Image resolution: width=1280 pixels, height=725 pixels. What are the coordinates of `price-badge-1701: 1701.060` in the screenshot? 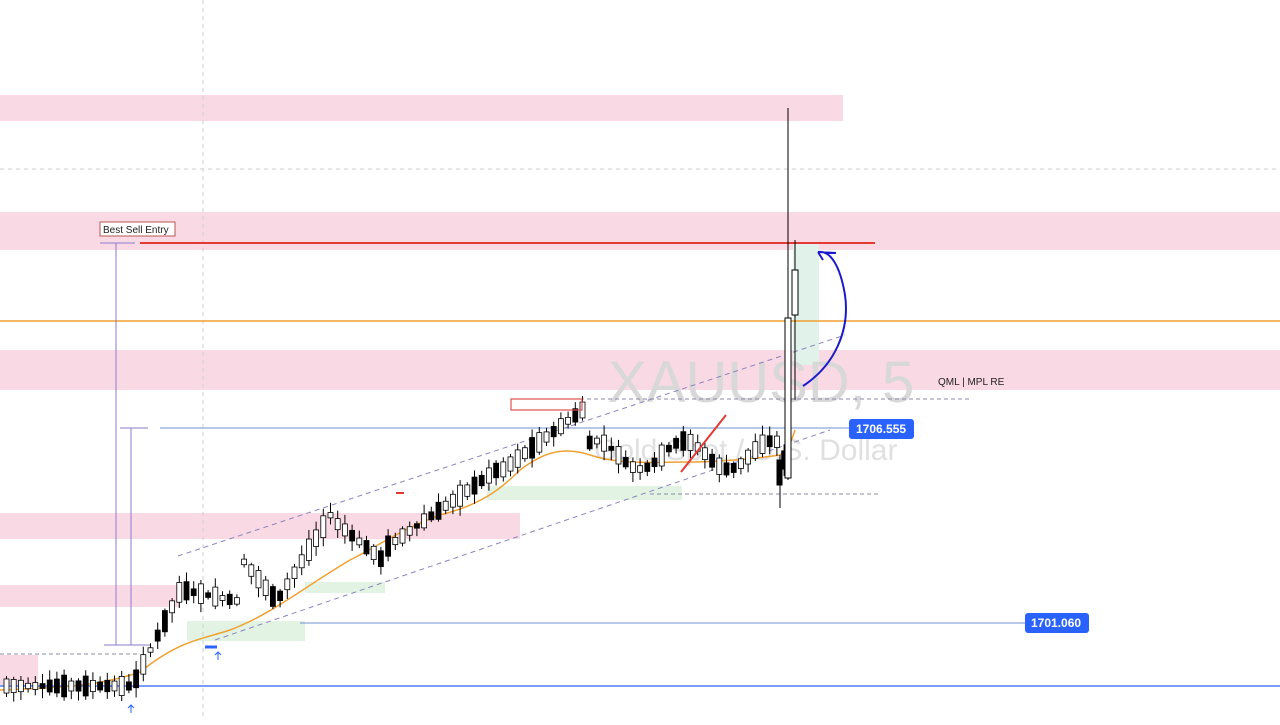 It's located at (1057, 623).